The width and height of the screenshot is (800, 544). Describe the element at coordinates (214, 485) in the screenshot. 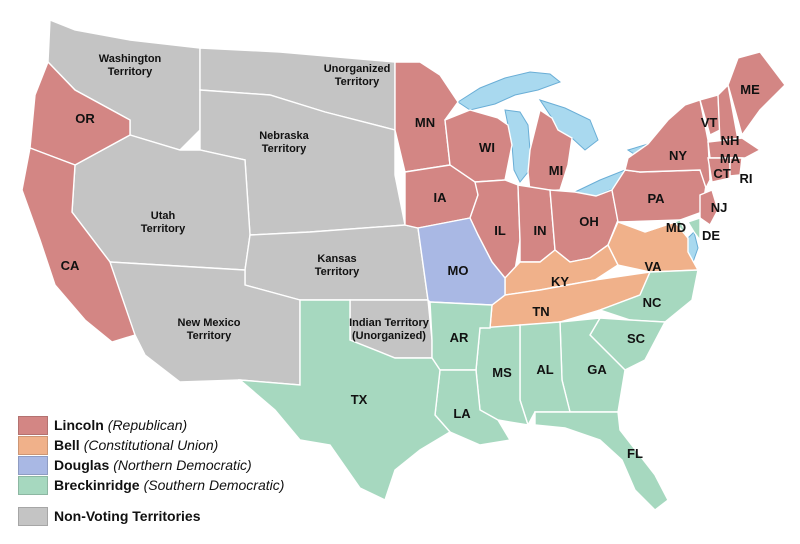

I see `legend-party: (Southern Democratic)` at that location.